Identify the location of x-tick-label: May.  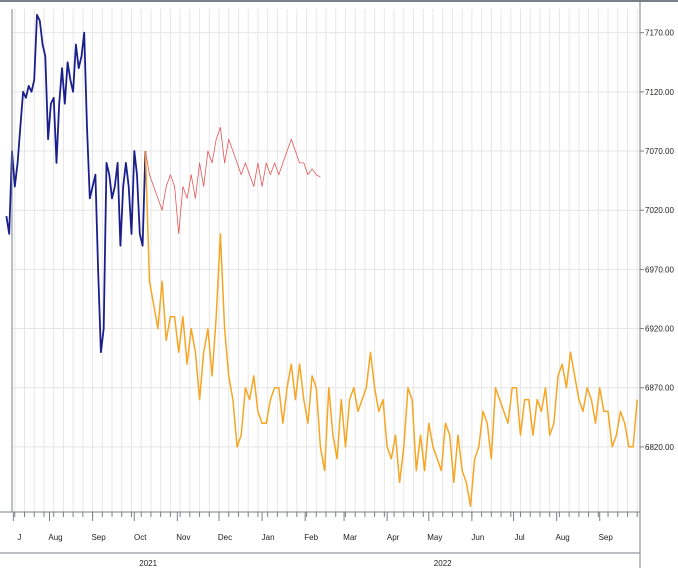
(434, 537).